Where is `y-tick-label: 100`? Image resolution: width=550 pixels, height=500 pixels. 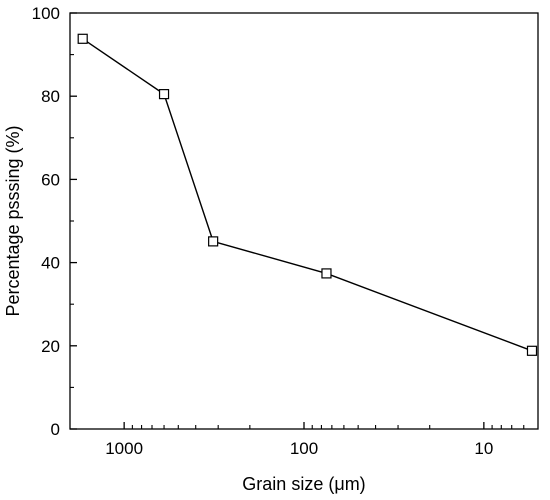
y-tick-label: 100 is located at coordinates (46, 13).